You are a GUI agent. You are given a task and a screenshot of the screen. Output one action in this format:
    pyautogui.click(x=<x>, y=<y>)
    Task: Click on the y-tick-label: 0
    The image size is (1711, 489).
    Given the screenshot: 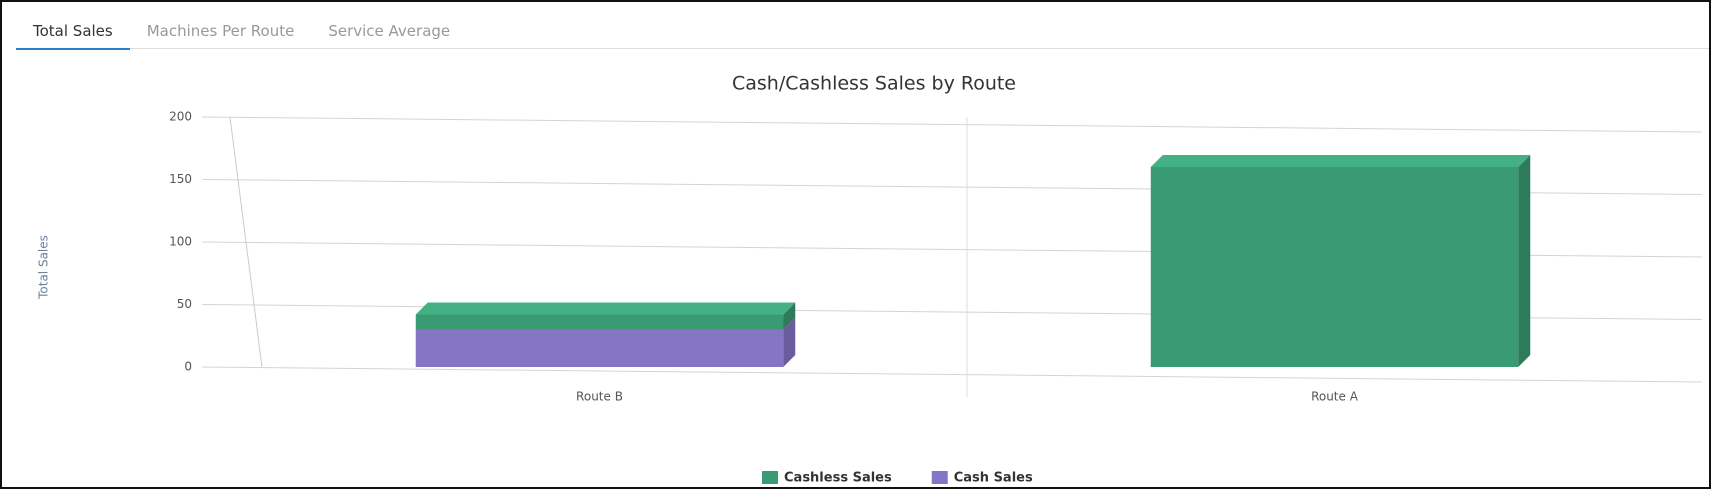 What is the action you would take?
    pyautogui.click(x=188, y=367)
    